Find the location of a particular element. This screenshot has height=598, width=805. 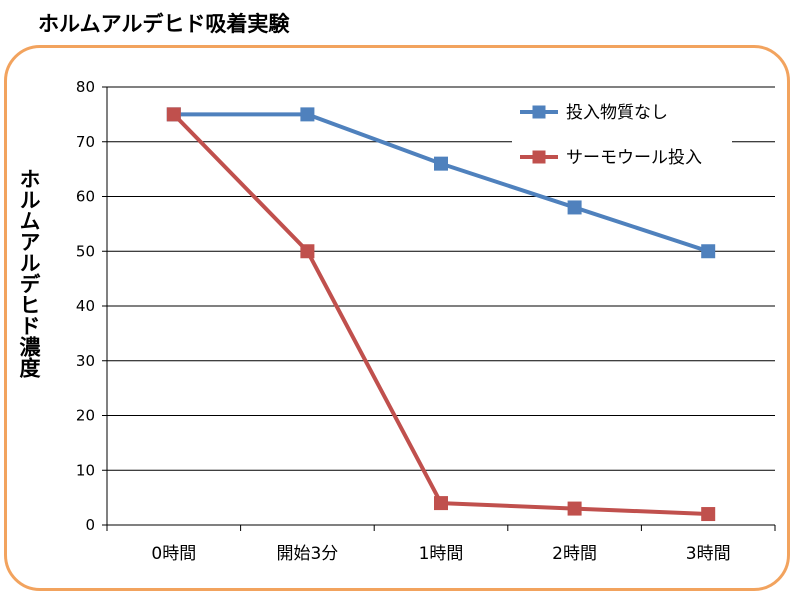

y-tick-label: 40 is located at coordinates (85, 306).